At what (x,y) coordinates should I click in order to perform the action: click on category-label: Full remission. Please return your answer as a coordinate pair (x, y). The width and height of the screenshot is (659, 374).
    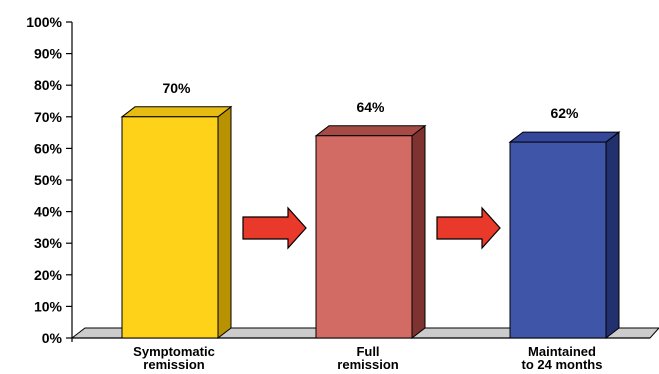
    Looking at the image, I should click on (367, 358).